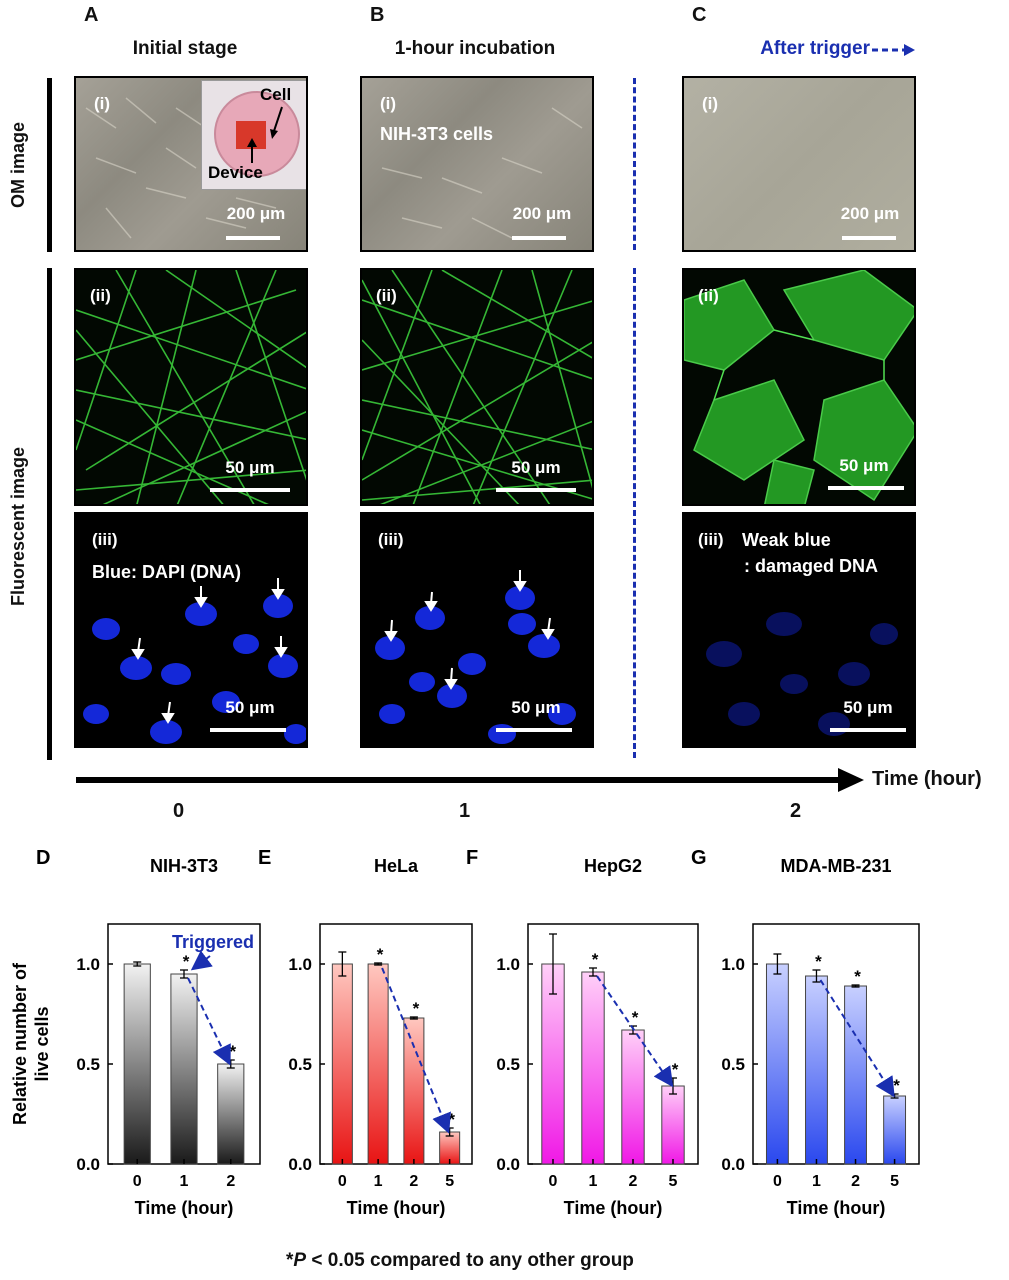  Describe the element at coordinates (49, 165) in the screenshot. I see `om-row-bar` at that location.